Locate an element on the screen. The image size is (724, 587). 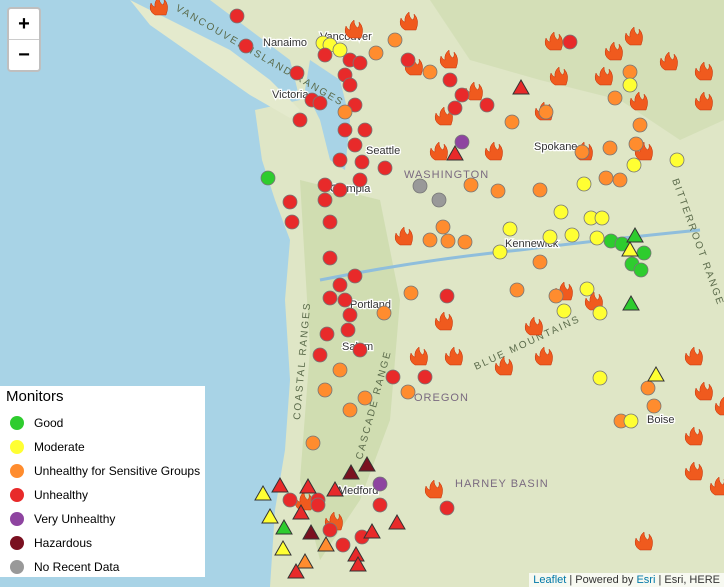
range-label: BITTERROOT RANGE is located at coordinates (696, 242).